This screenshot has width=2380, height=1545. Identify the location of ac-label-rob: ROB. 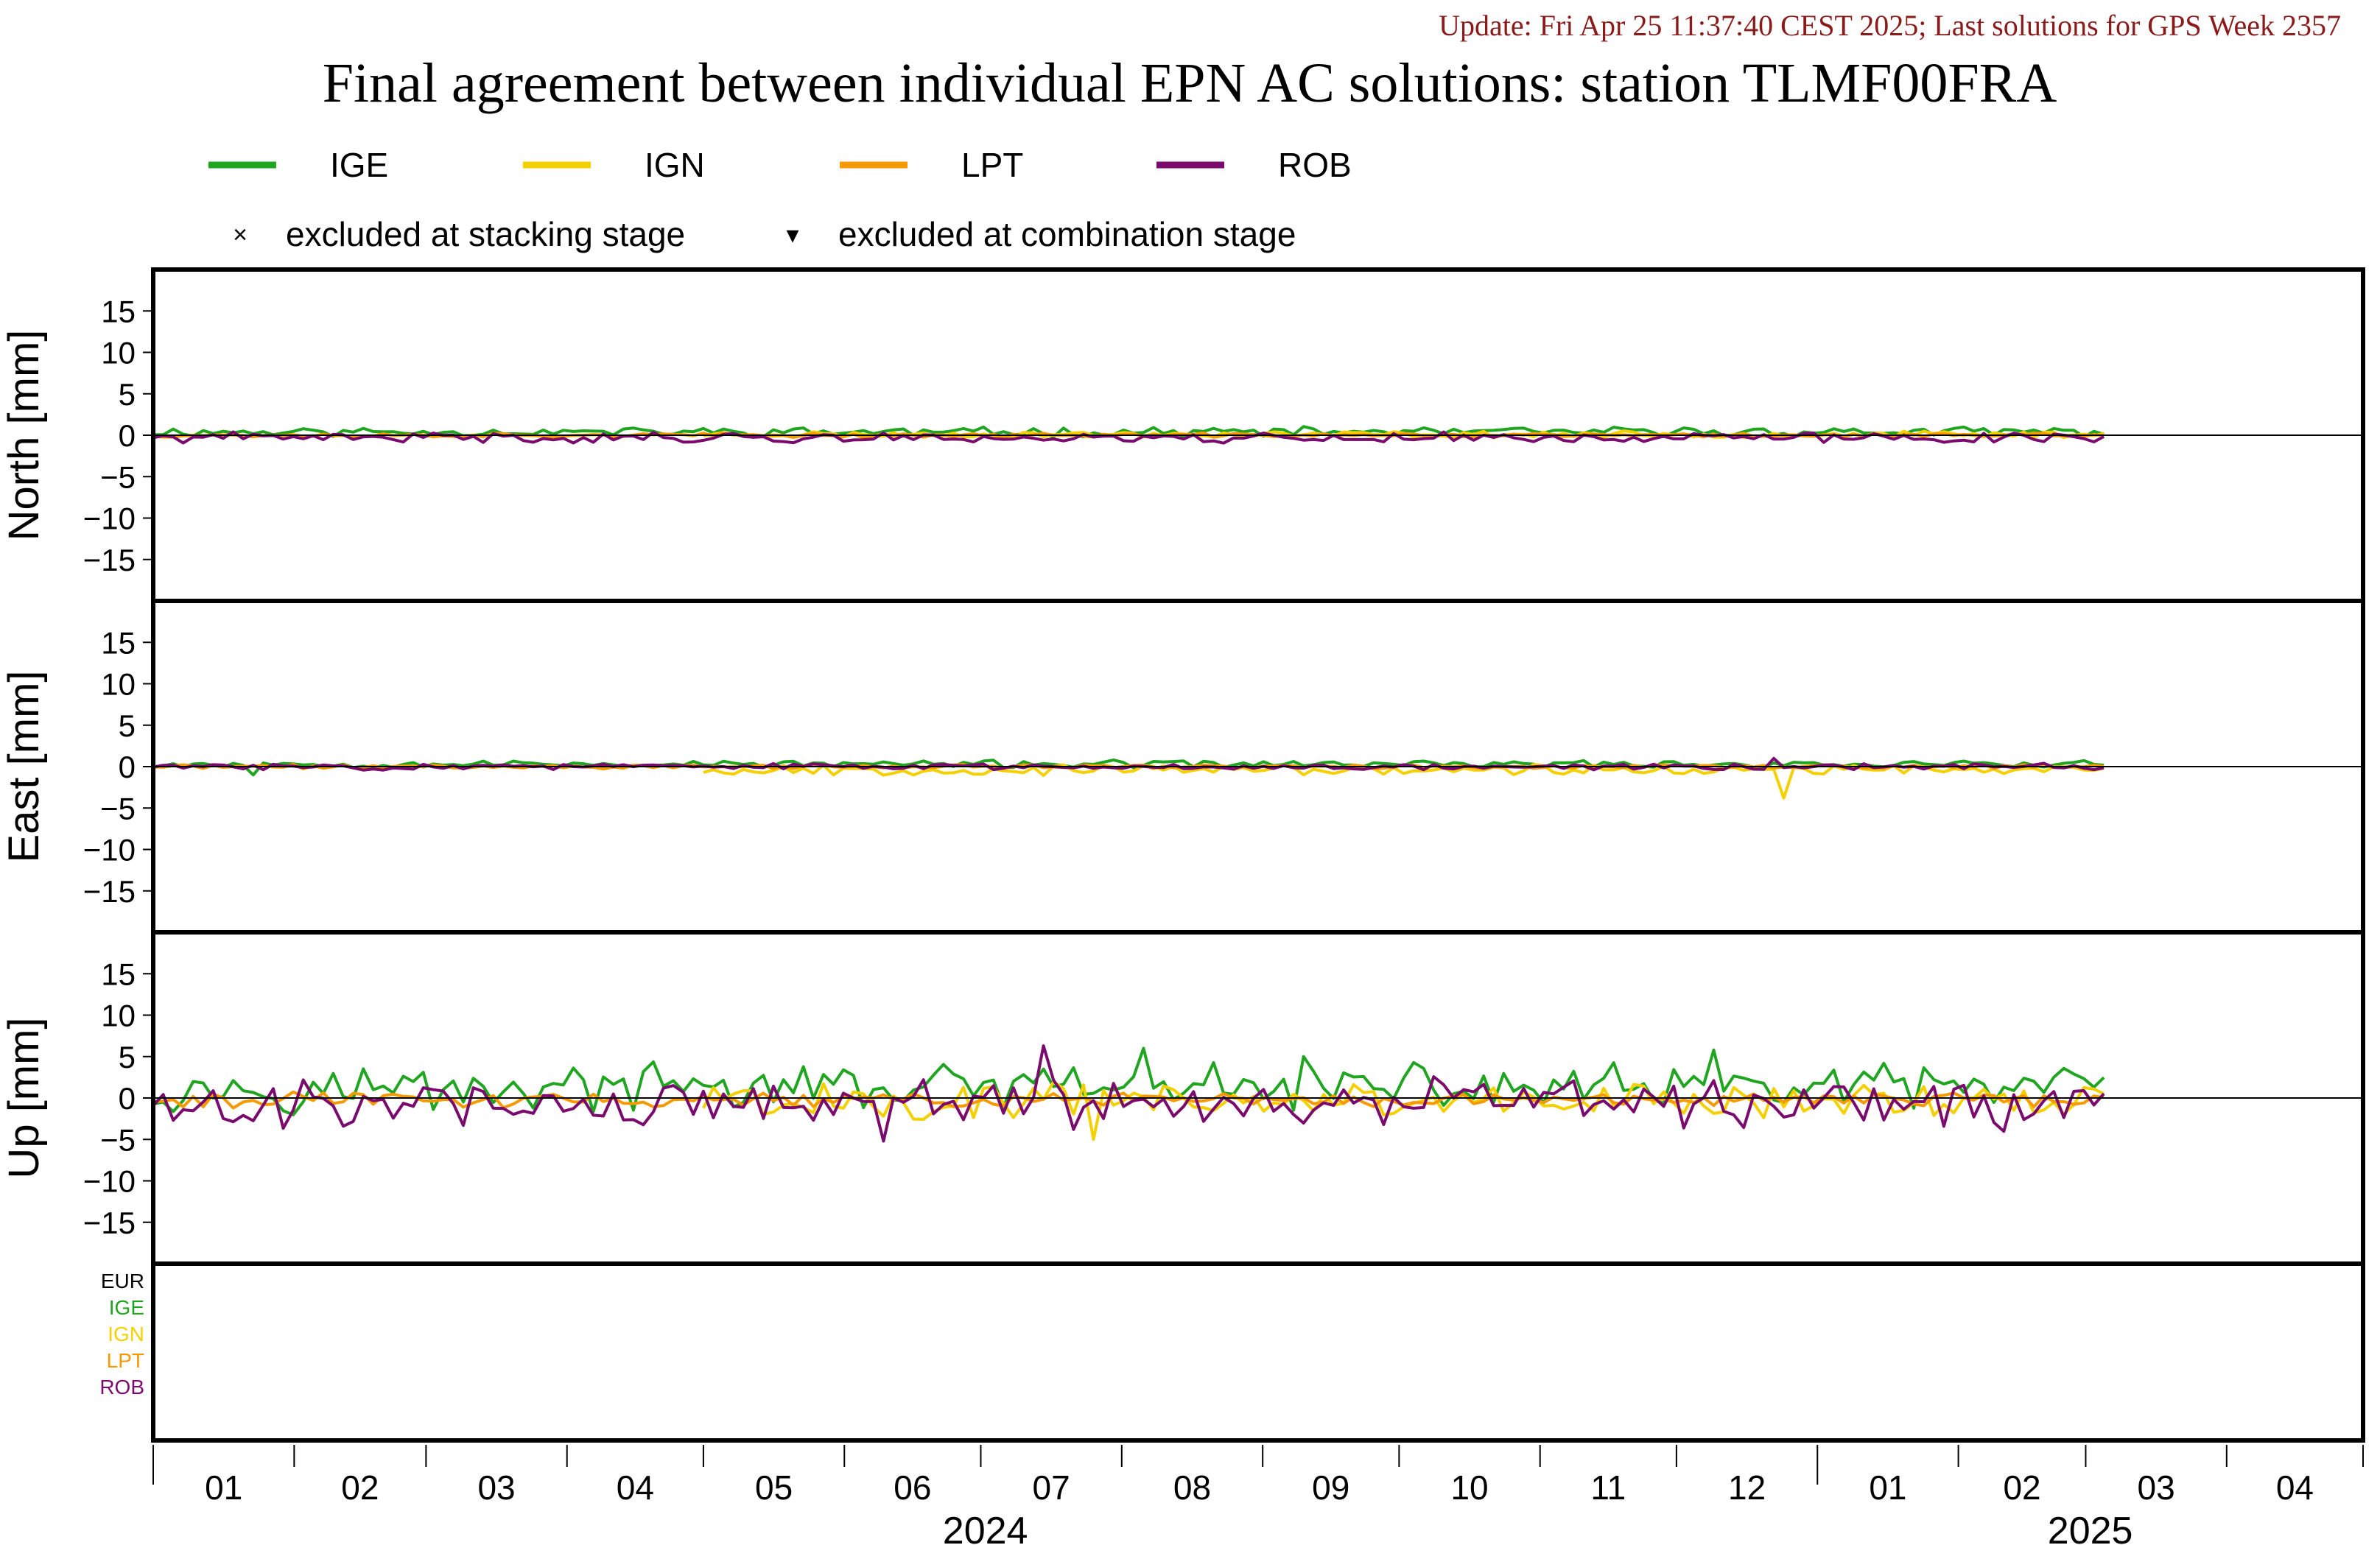
(121, 1387).